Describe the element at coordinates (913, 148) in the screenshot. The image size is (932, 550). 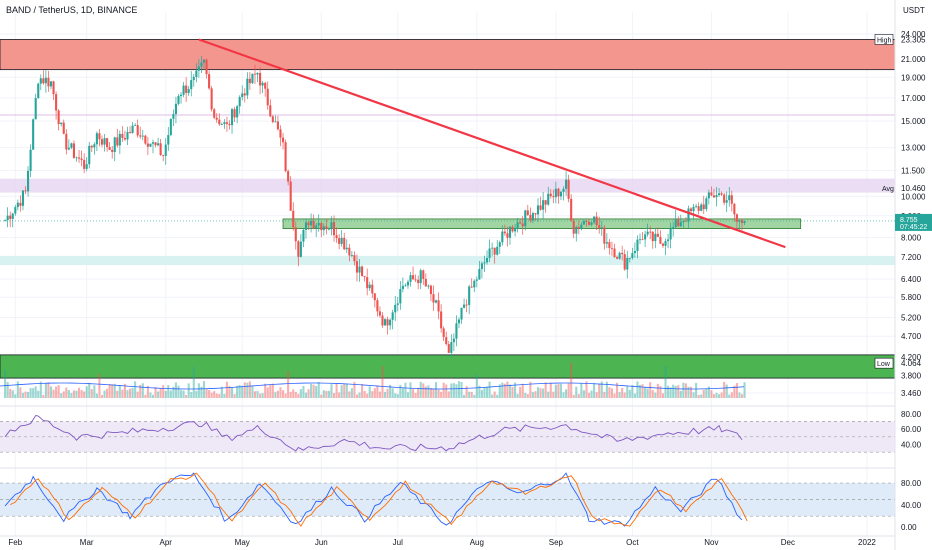
I see `price-axis-label: 13.000` at that location.